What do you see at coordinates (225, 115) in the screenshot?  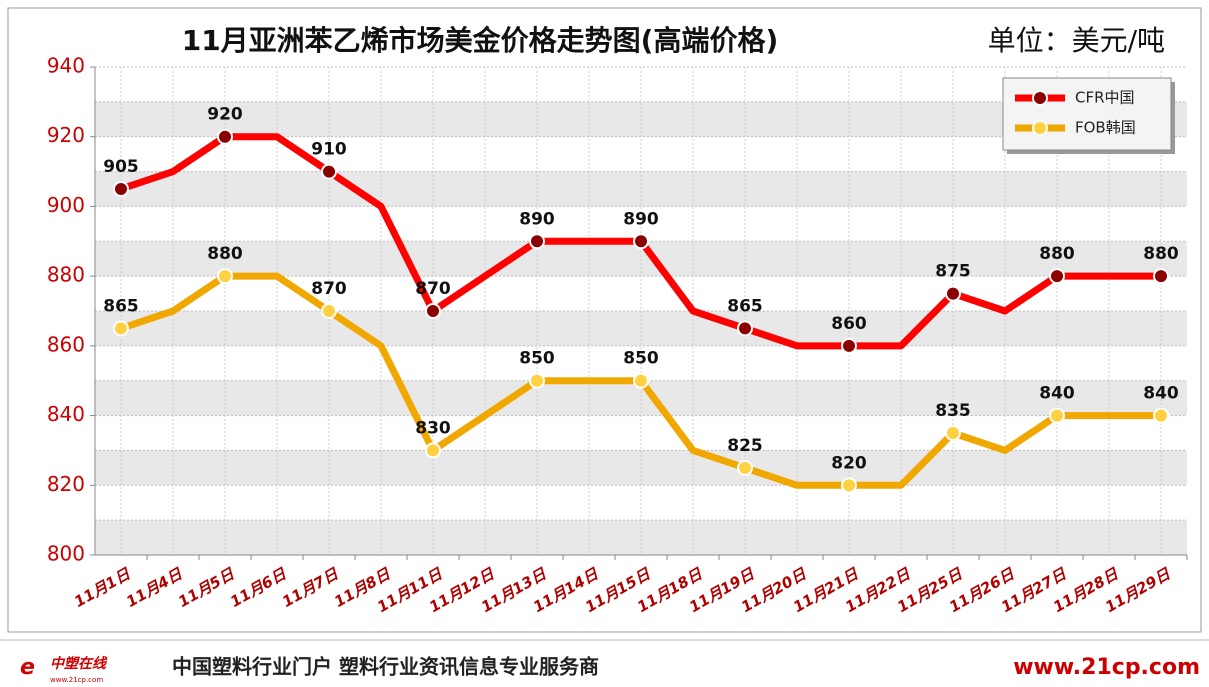 I see `data-label: 920` at bounding box center [225, 115].